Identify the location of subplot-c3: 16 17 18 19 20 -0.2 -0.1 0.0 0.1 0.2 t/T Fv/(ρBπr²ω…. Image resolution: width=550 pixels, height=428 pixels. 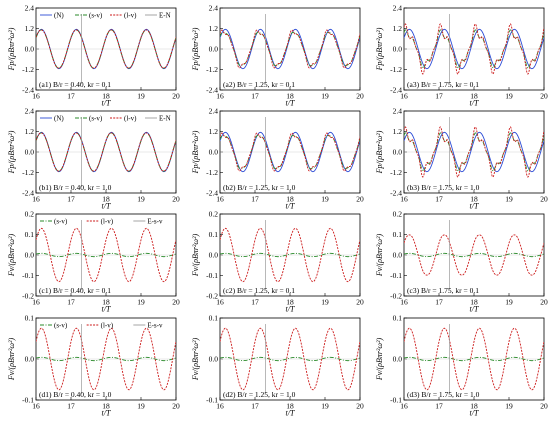
(461, 262).